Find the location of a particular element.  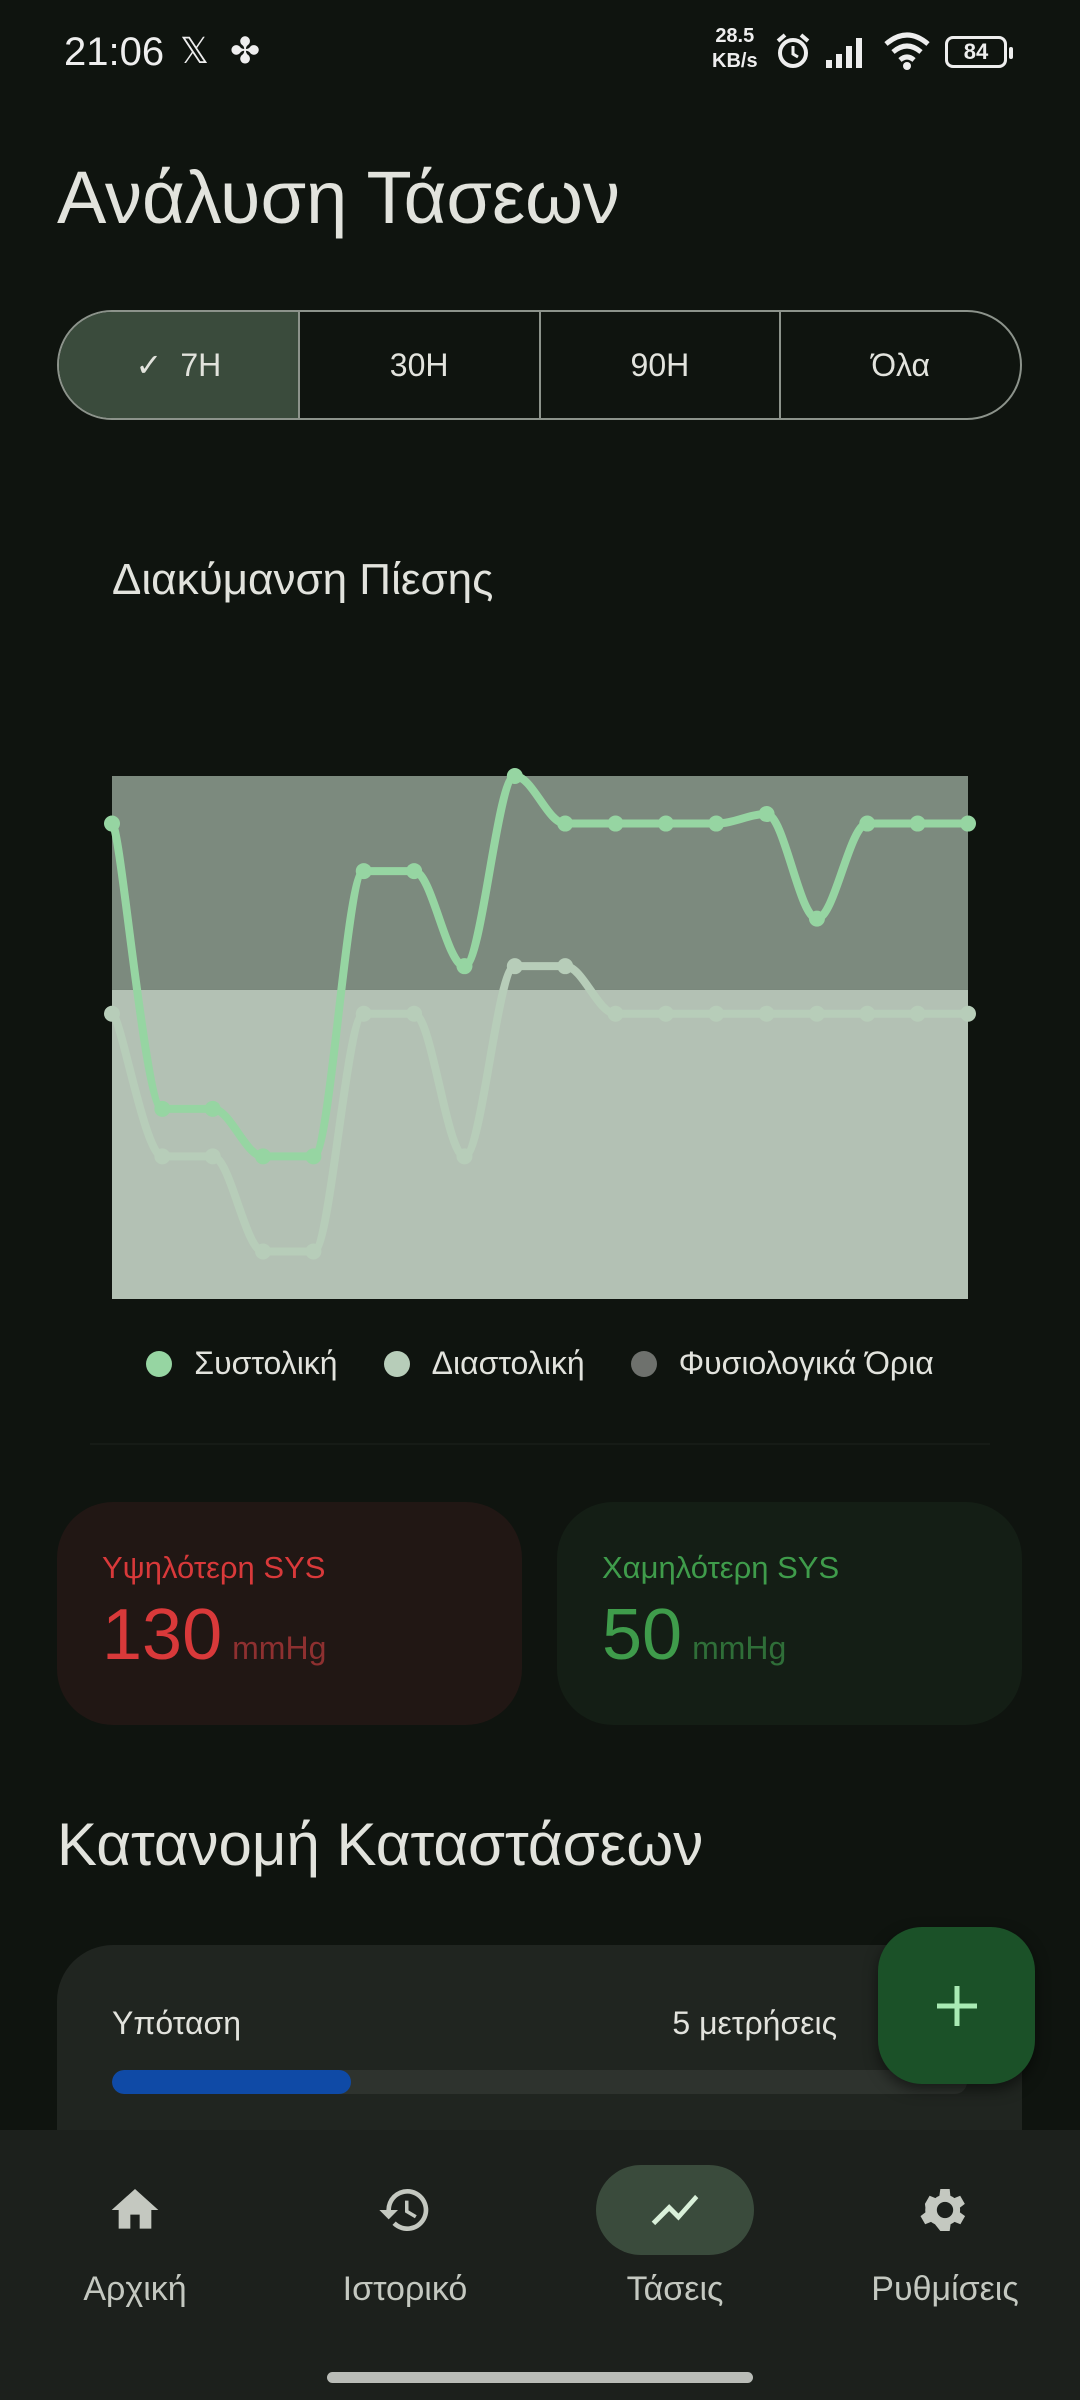

nav-history: Ιστορικό is located at coordinates (405, 2265).